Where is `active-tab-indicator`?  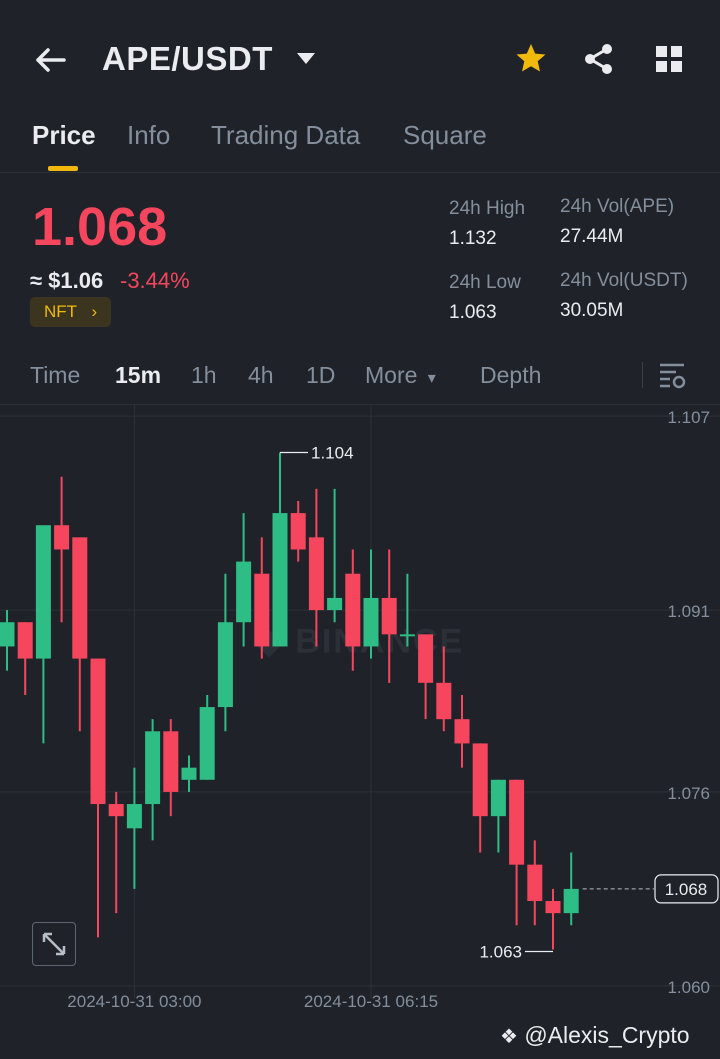 active-tab-indicator is located at coordinates (63, 168).